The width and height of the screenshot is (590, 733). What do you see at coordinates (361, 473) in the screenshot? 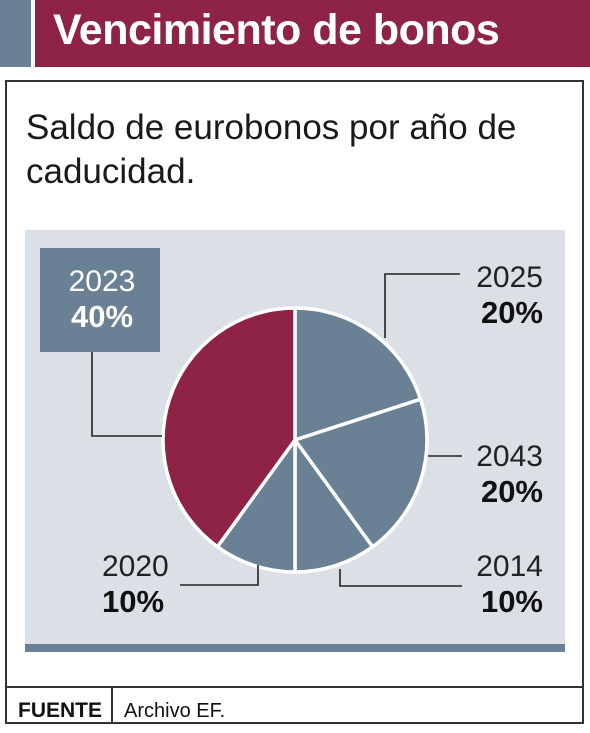
I see `pie-slice-2043` at bounding box center [361, 473].